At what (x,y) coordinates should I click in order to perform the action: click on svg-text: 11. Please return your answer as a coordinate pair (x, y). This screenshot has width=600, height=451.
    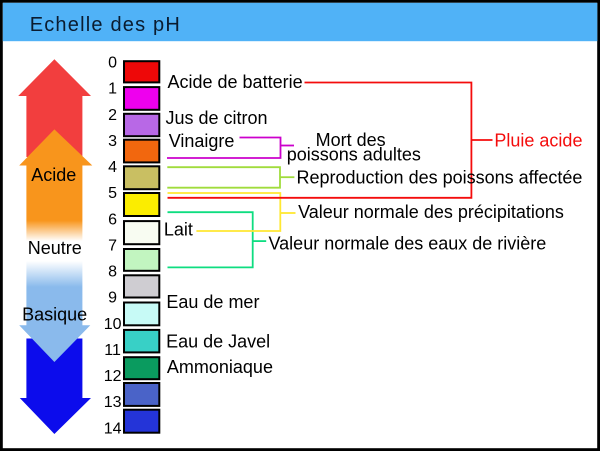
    Looking at the image, I should click on (112, 350).